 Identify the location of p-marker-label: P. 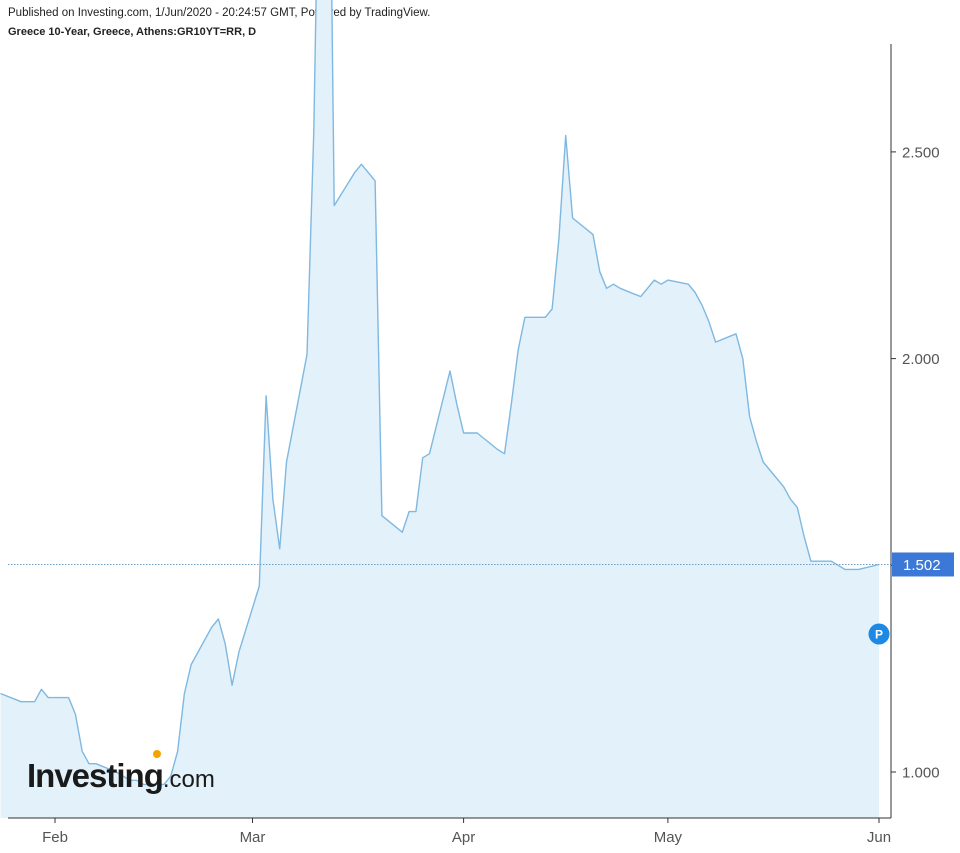
(879, 635).